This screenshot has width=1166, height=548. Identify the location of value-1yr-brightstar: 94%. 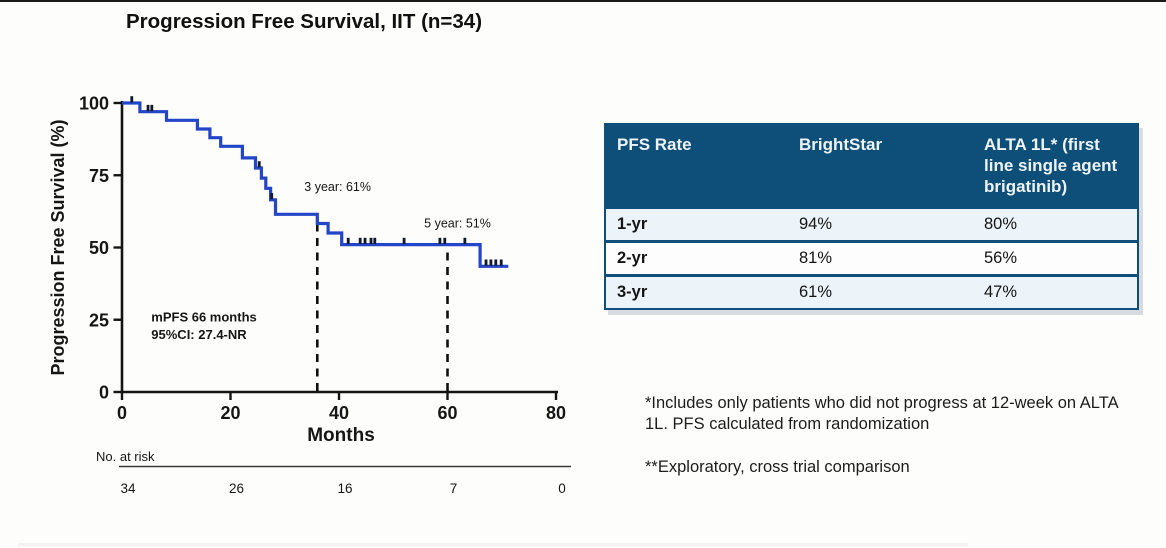
(880, 224).